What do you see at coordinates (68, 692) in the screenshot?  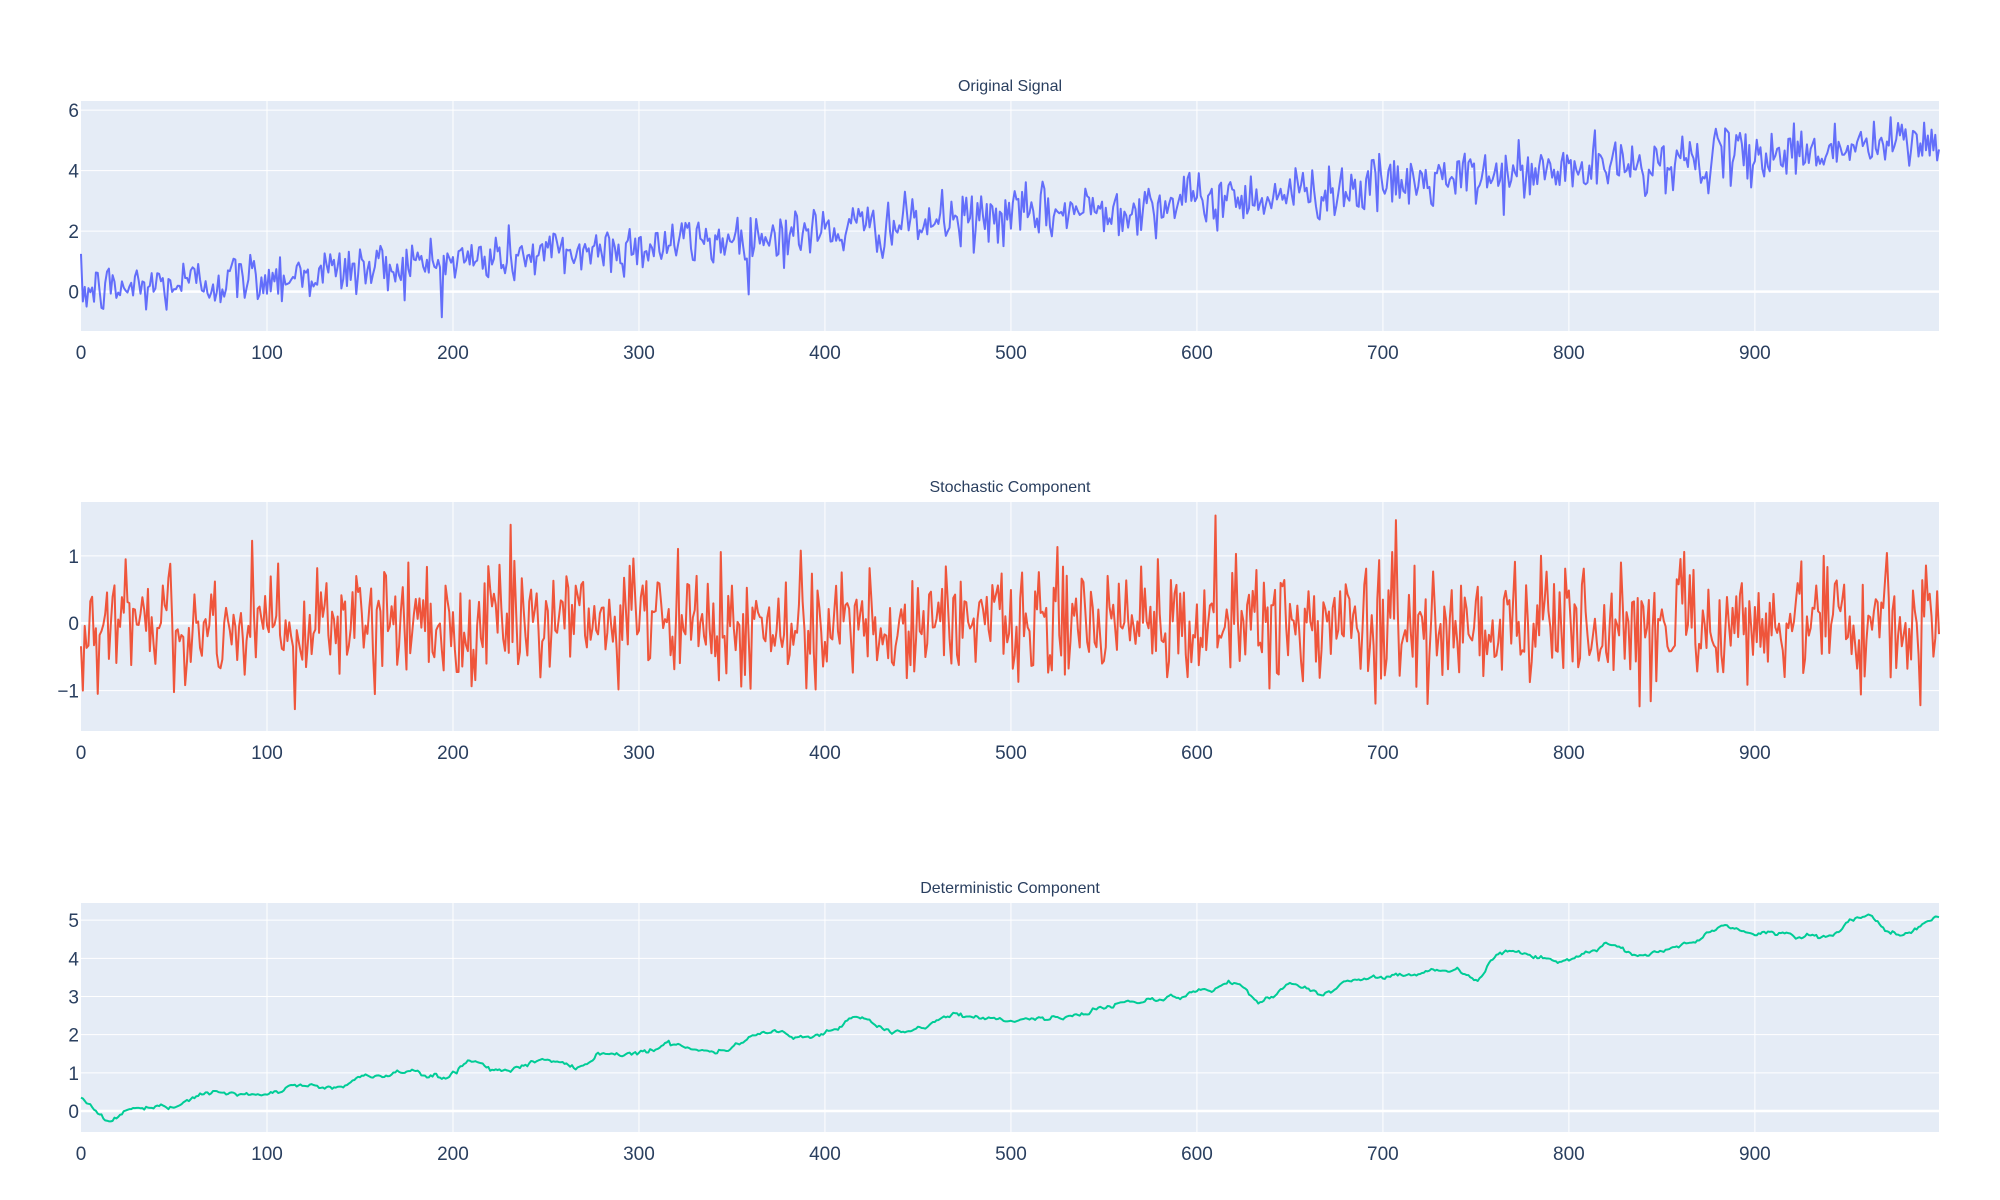 I see `y-tick-label: −1` at bounding box center [68, 692].